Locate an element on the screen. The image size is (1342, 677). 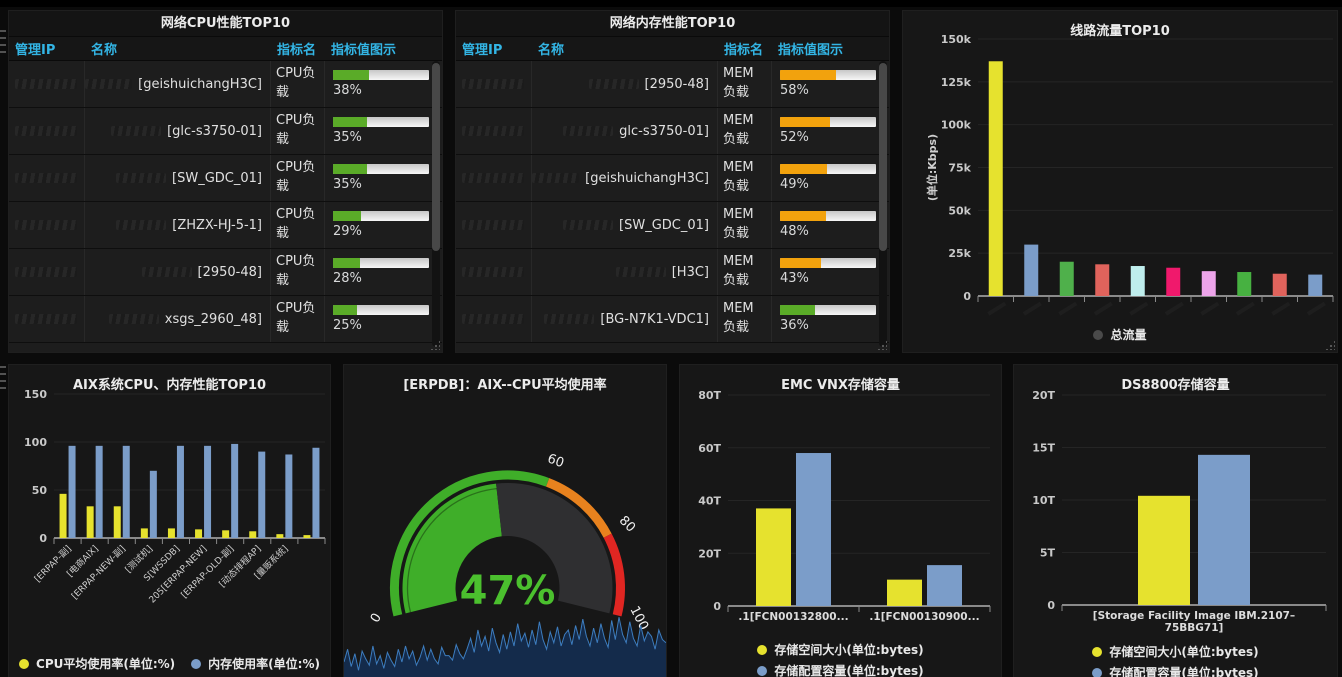
svg-text: 40T is located at coordinates (709, 501).